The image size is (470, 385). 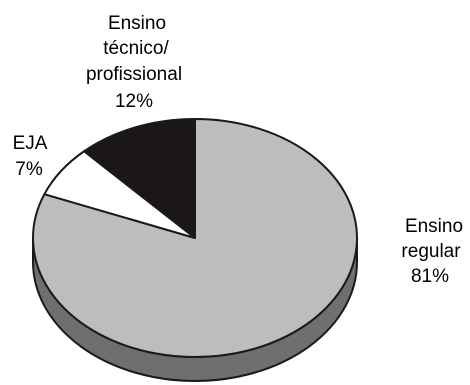 What do you see at coordinates (430, 276) in the screenshot?
I see `label-value: 81%` at bounding box center [430, 276].